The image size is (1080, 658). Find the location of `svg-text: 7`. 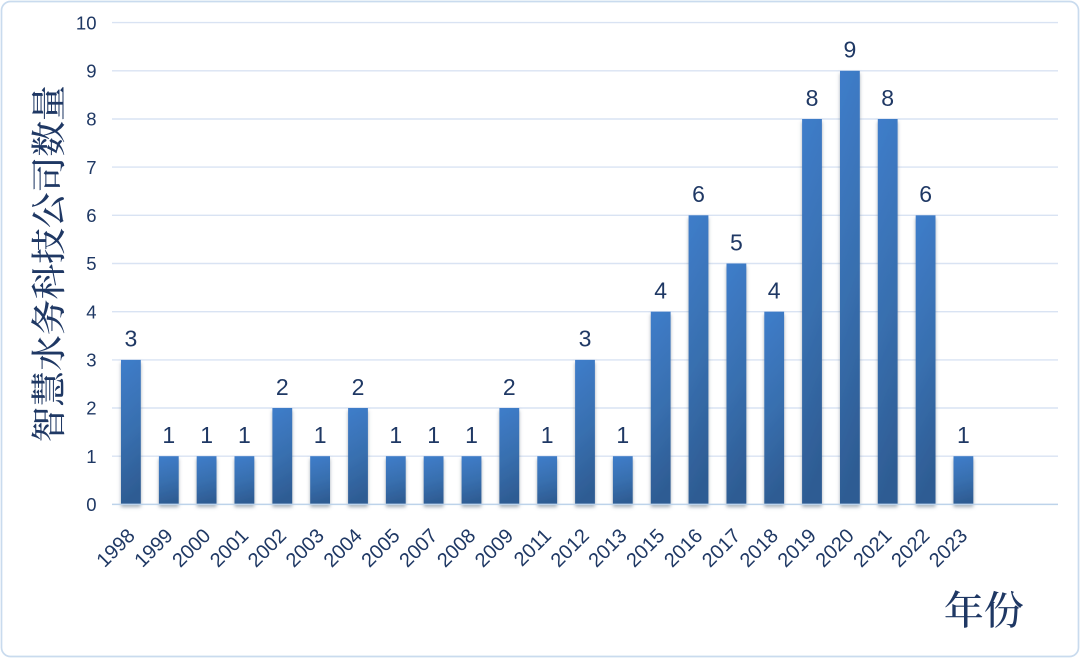

svg-text: 7 is located at coordinates (91, 167).